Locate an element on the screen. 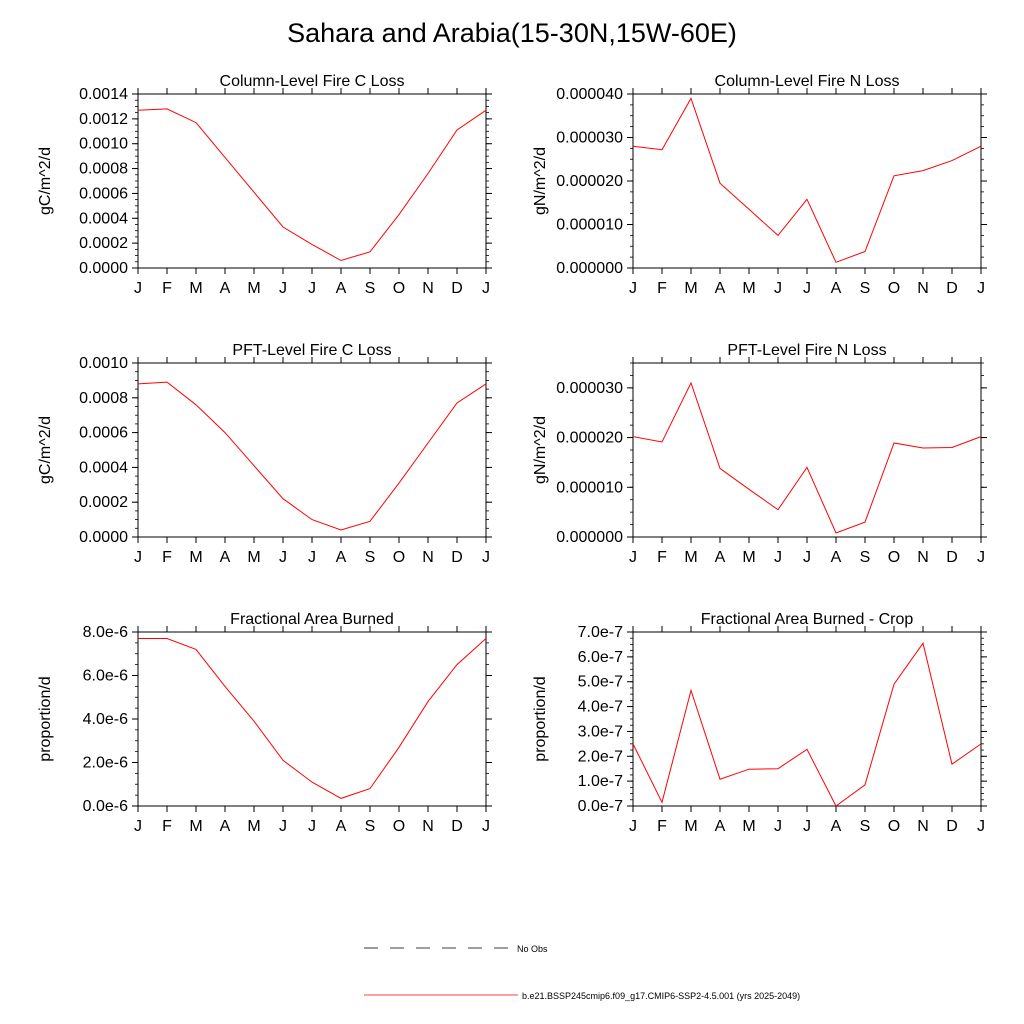 The width and height of the screenshot is (1024, 1024). y-tick-label: 0.0004 is located at coordinates (103, 218).